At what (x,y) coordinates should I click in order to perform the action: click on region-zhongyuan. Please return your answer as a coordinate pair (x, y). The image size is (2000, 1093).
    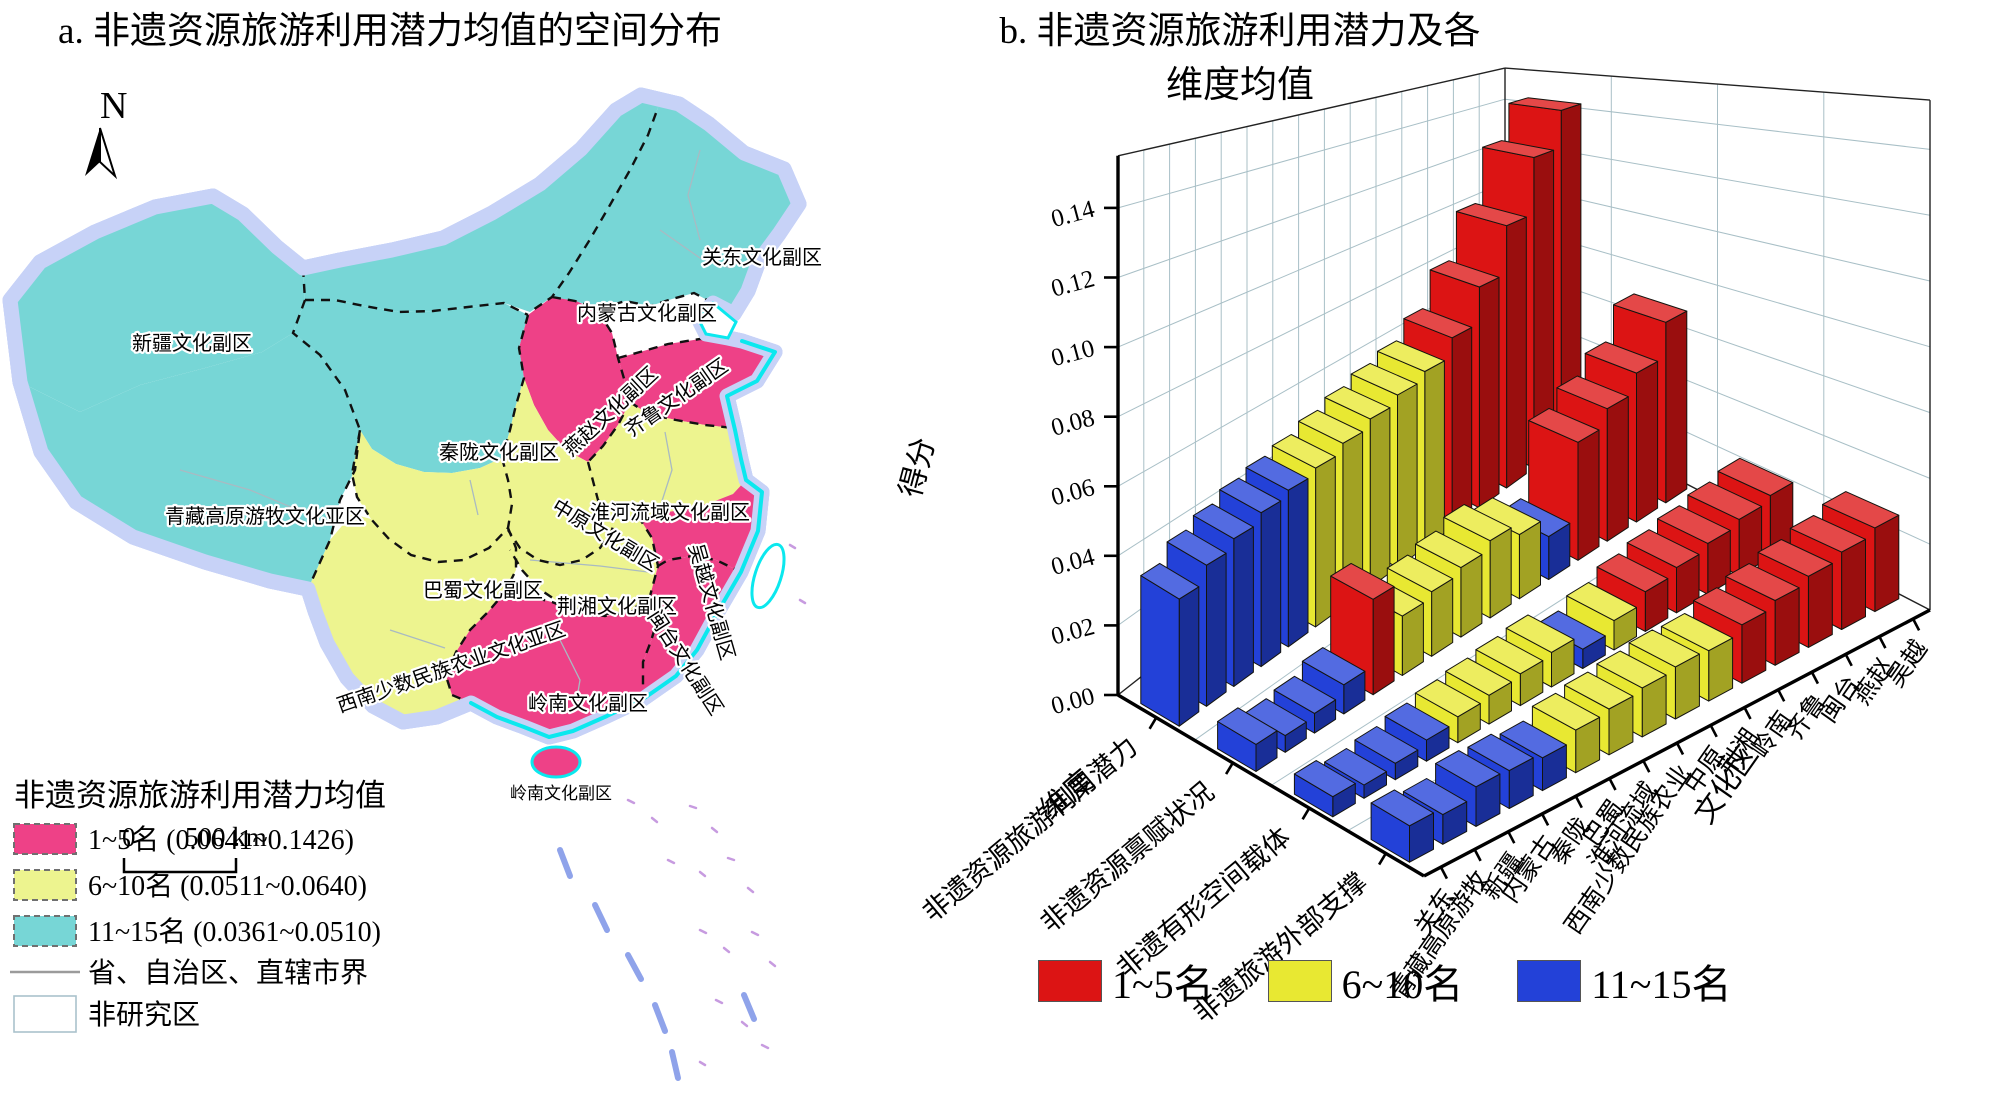
    Looking at the image, I should click on (557, 471).